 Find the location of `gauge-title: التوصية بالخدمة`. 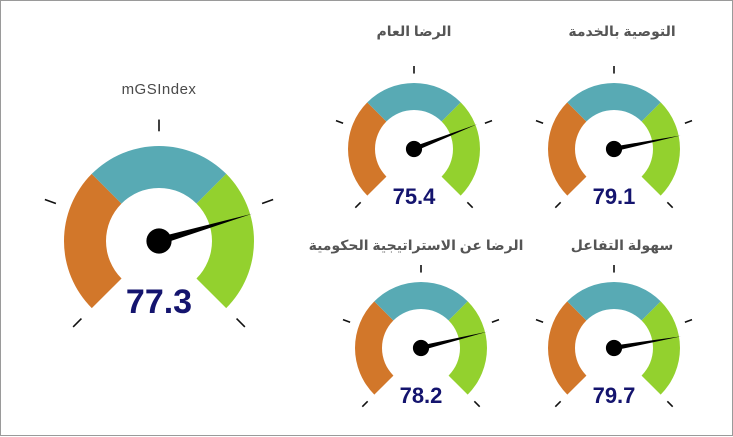

gauge-title: التوصية بالخدمة is located at coordinates (622, 31).